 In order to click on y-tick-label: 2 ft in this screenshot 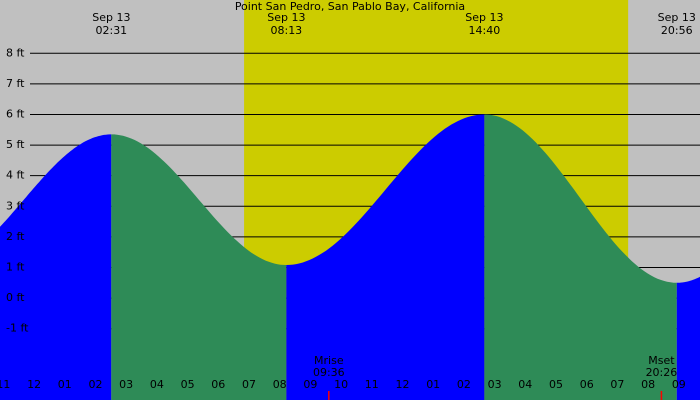, I will do `click(15, 236)`.